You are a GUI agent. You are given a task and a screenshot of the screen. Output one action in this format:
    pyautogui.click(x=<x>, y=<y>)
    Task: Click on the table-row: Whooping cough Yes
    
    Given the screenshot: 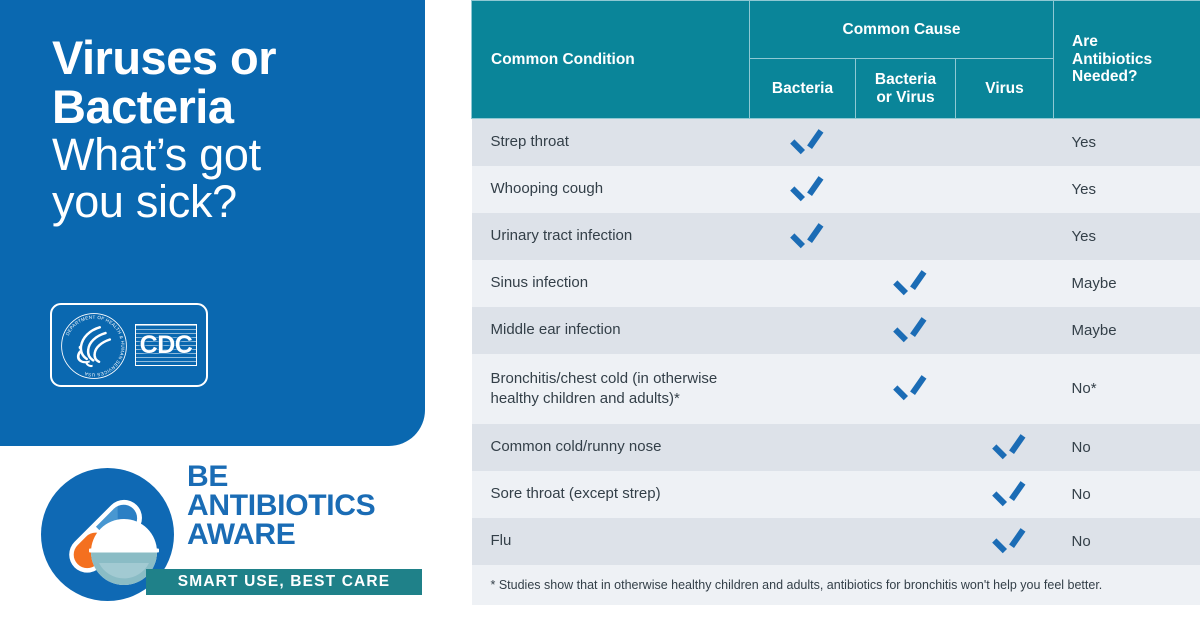 What is the action you would take?
    pyautogui.click(x=835, y=189)
    